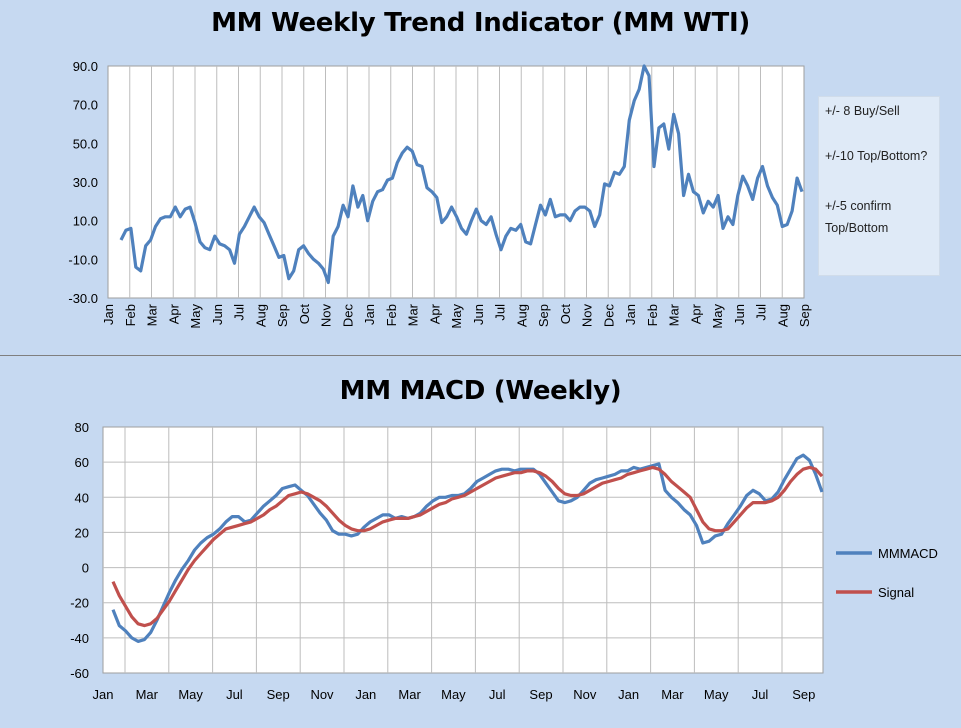 The width and height of the screenshot is (961, 728). Describe the element at coordinates (82, 427) in the screenshot. I see `macd-y-tick-label: 80` at that location.